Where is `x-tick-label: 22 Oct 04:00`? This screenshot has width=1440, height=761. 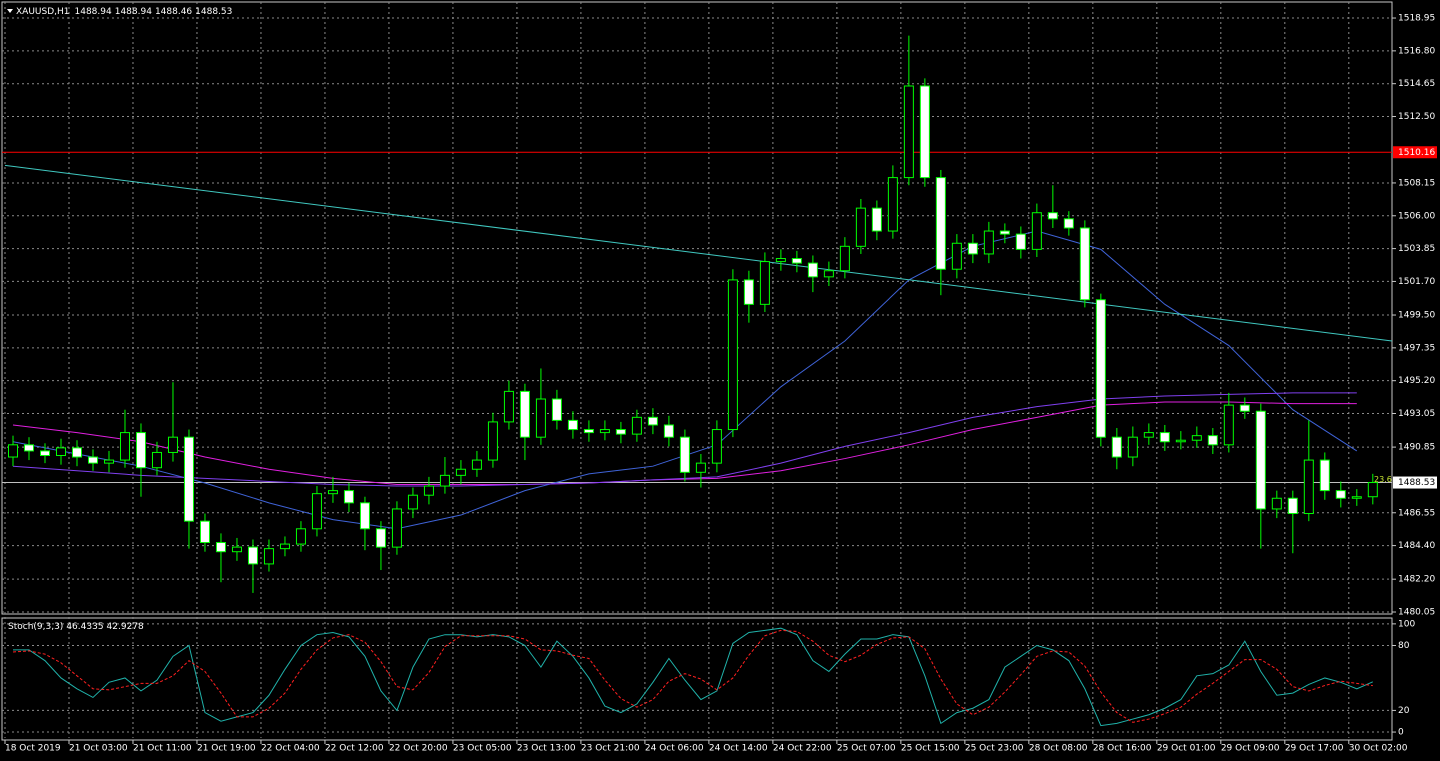 x-tick-label: 22 Oct 04:00 is located at coordinates (290, 749).